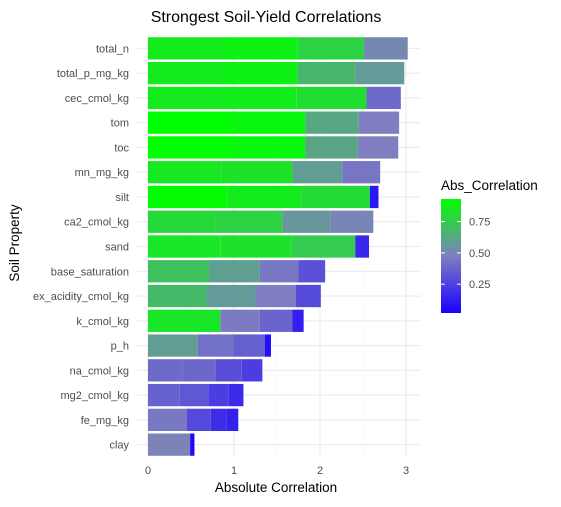 The height and width of the screenshot is (507, 561). What do you see at coordinates (90, 272) in the screenshot?
I see `y-tick-label: base_saturation` at bounding box center [90, 272].